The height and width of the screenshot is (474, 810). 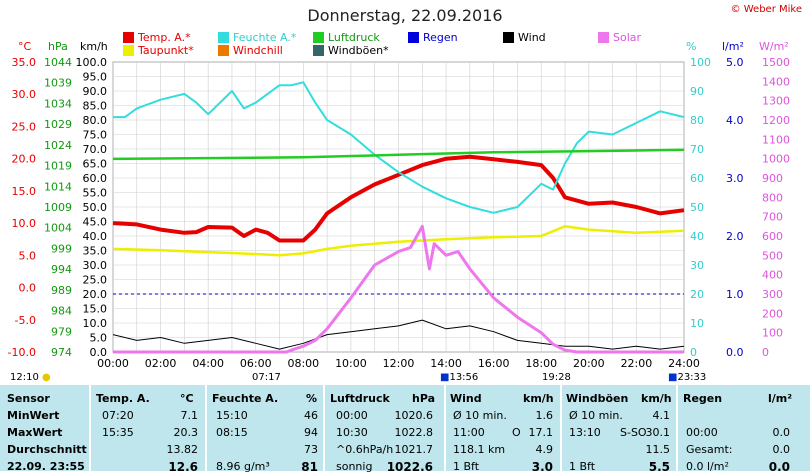 What do you see at coordinates (597, 398) in the screenshot?
I see `col-gust: Windböen` at bounding box center [597, 398].